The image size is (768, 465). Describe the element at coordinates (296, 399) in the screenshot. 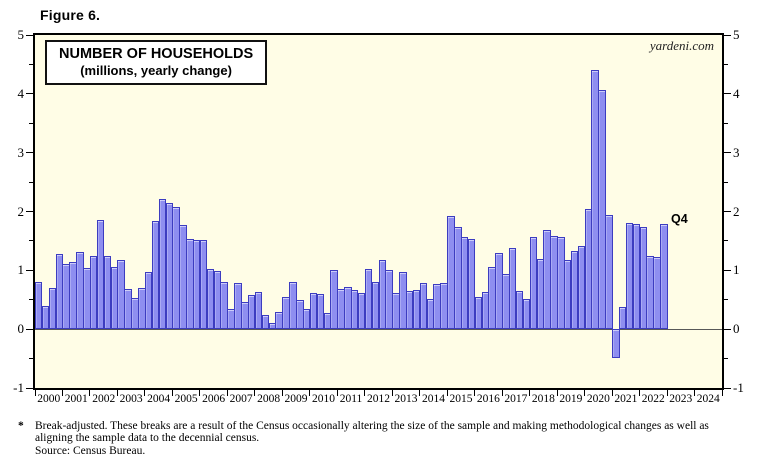

I see `x-axis-year-label: 2009` at that location.